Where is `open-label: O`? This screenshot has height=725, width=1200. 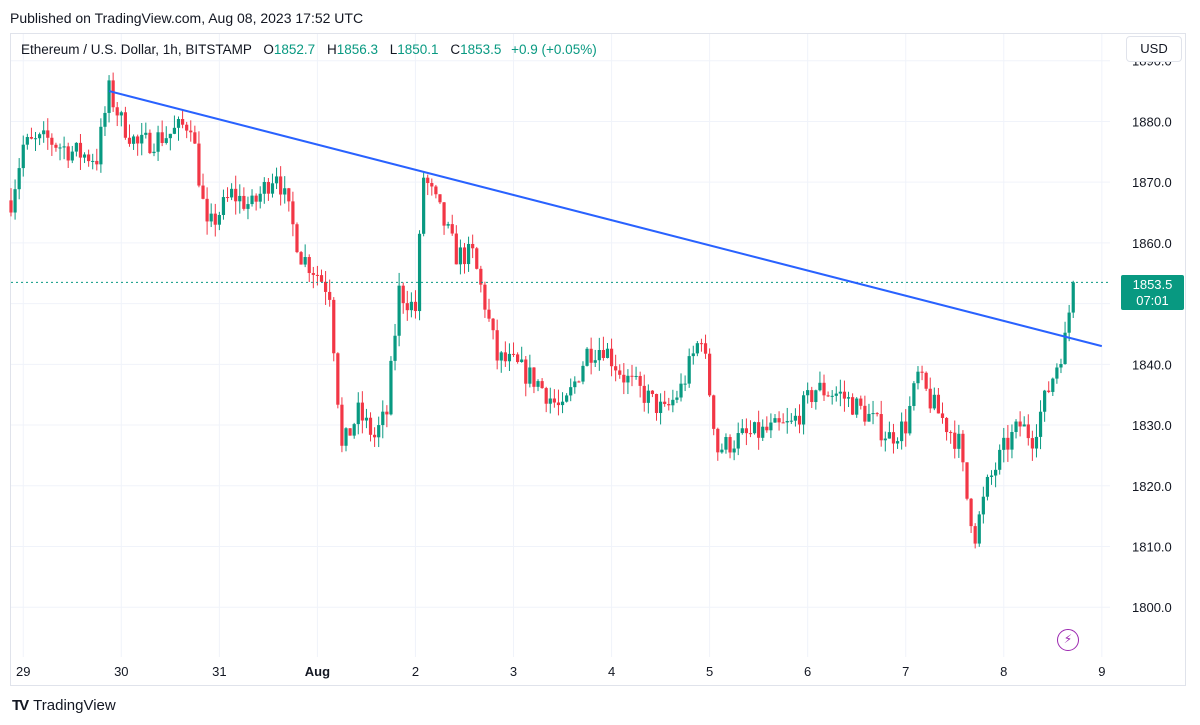
open-label: O is located at coordinates (268, 49).